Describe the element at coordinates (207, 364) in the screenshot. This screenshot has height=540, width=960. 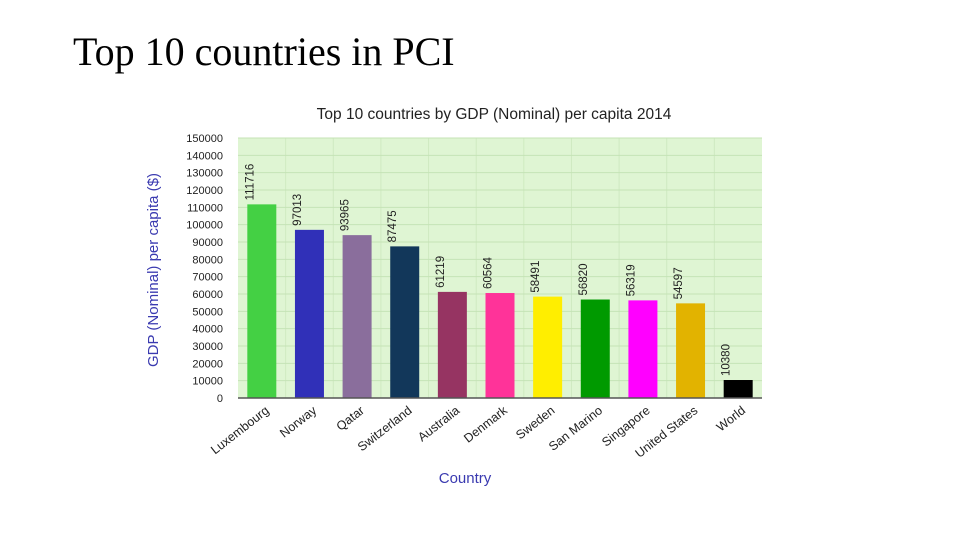
I see `y-tick-label: 20000` at that location.